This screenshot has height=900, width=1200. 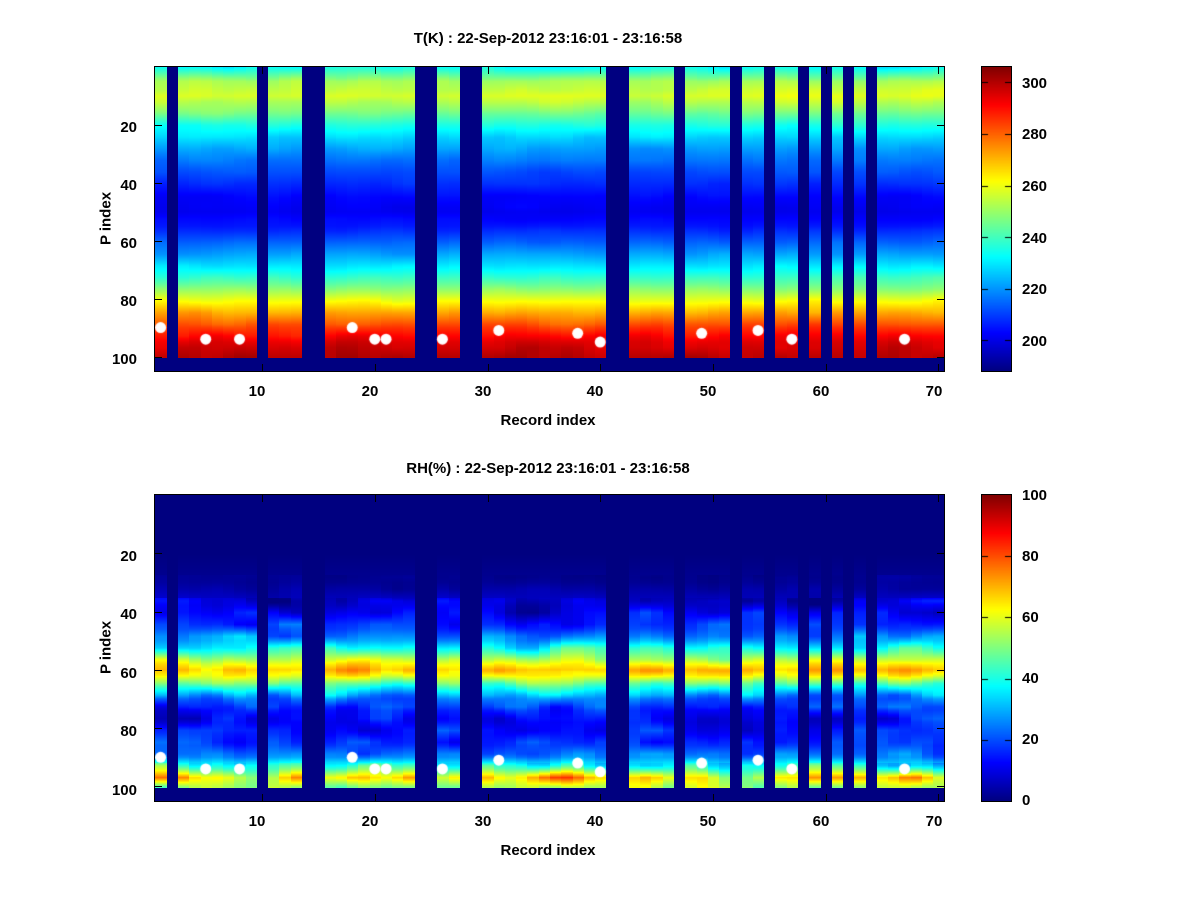 What do you see at coordinates (128, 185) in the screenshot?
I see `temperature-ytick-40: 40` at bounding box center [128, 185].